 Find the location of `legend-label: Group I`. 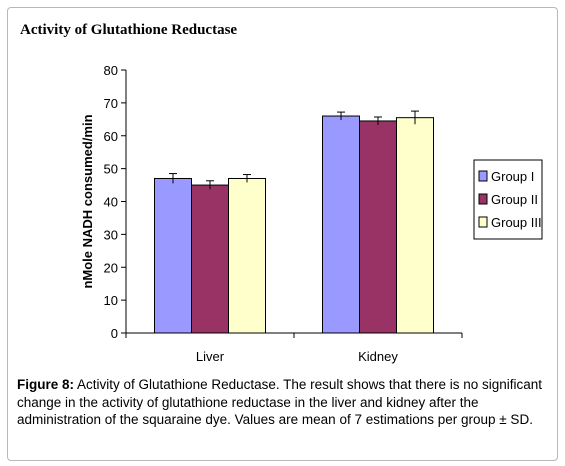

legend-label: Group I is located at coordinates (512, 176).